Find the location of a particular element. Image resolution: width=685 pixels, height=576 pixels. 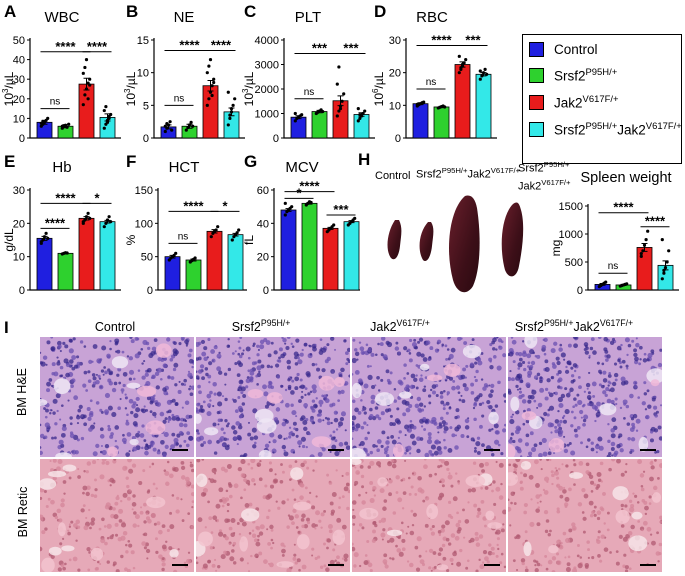

chart-mcv: G MCV fL 0 20 40 60 * **** *** is located at coordinates (302, 226).